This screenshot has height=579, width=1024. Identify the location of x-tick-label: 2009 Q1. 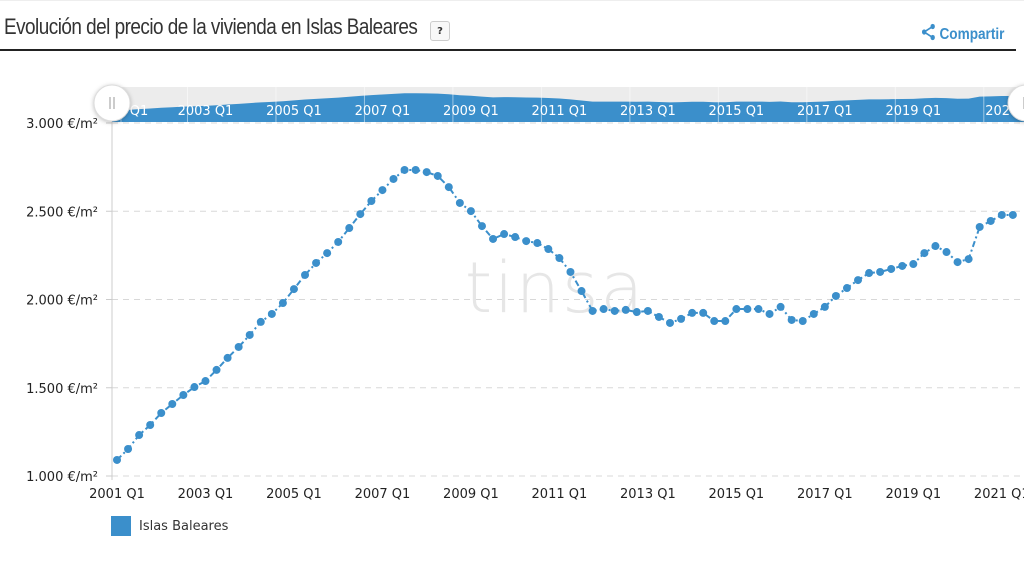
(471, 494).